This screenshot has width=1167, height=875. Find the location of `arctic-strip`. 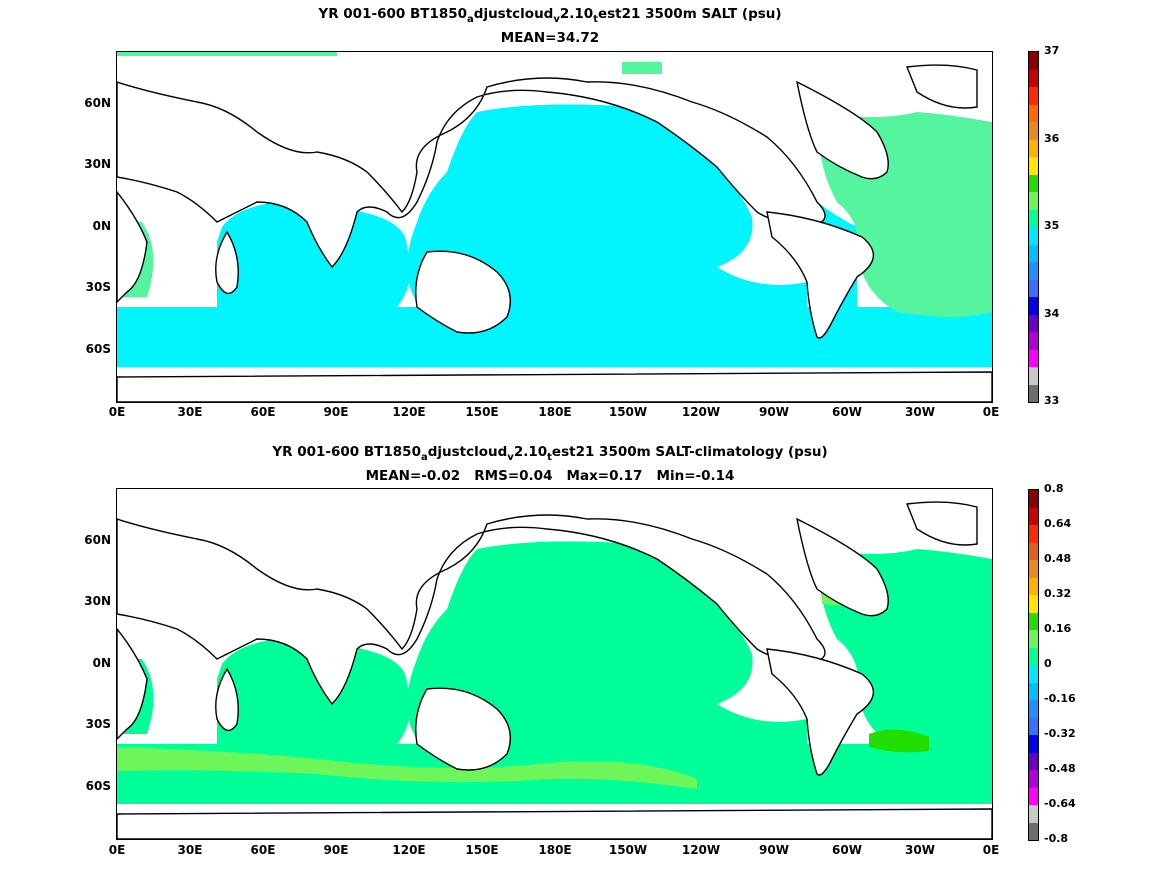

arctic-strip is located at coordinates (227, 54).